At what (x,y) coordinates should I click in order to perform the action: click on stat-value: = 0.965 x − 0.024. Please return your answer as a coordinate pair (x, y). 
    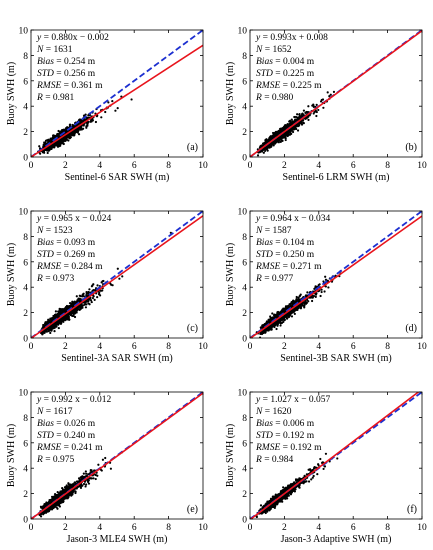
    Looking at the image, I should click on (76, 219).